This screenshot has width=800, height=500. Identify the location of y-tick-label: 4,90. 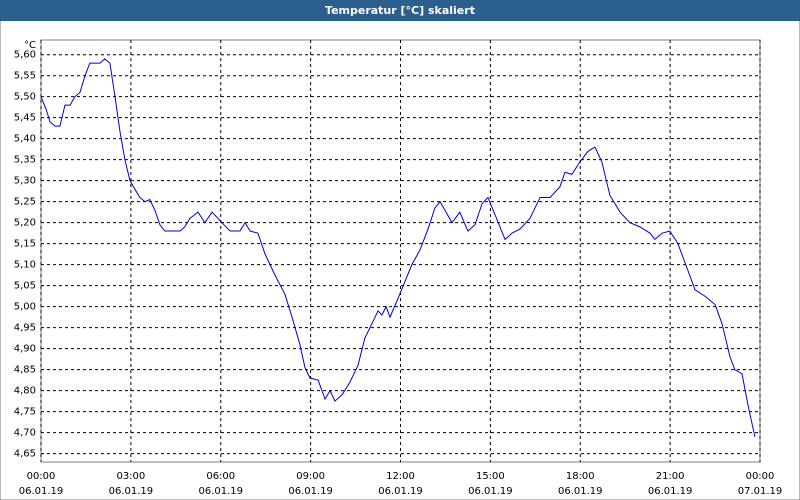
(25, 349).